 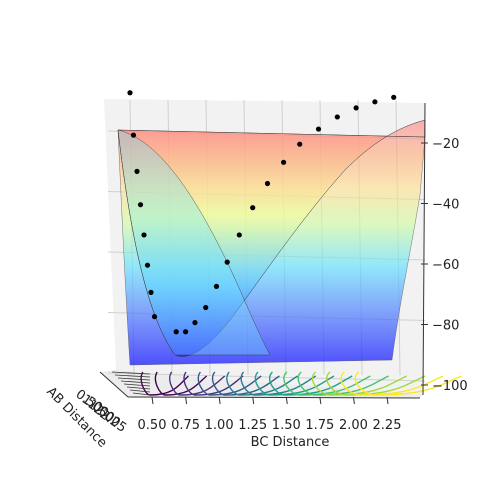 What do you see at coordinates (114, 384) in the screenshot?
I see `y-axis-line` at bounding box center [114, 384].